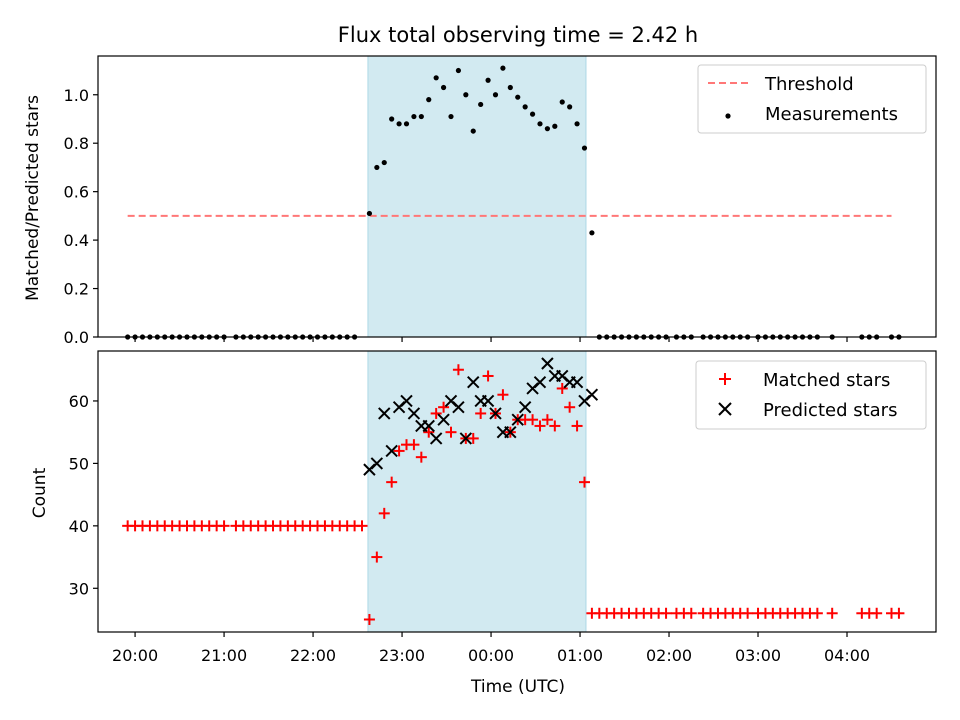  I want to click on legend-measurements-swatch, so click(728, 116).